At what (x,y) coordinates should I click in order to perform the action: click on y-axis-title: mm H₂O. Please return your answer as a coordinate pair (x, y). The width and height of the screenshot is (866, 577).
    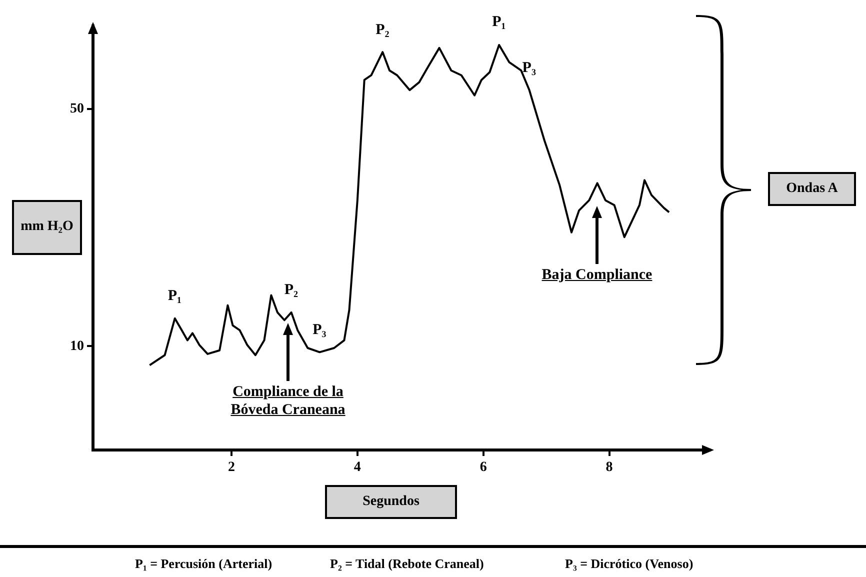
    Looking at the image, I should click on (47, 227).